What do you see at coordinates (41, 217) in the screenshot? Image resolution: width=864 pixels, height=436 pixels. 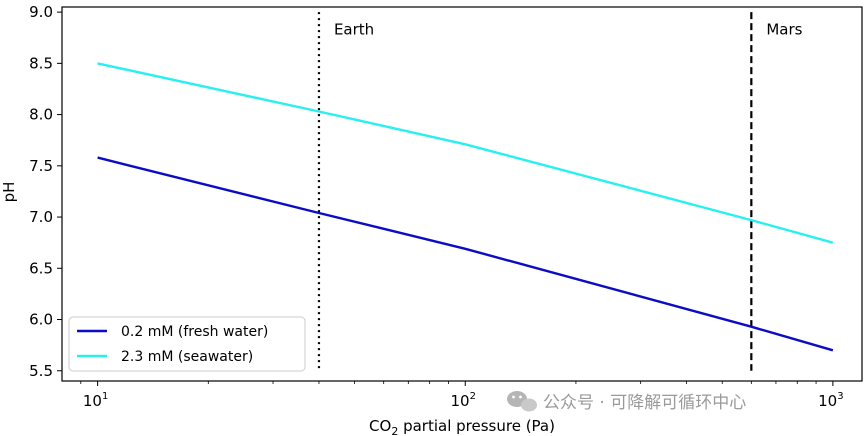 I see `y-tick-label: 7.0` at bounding box center [41, 217].